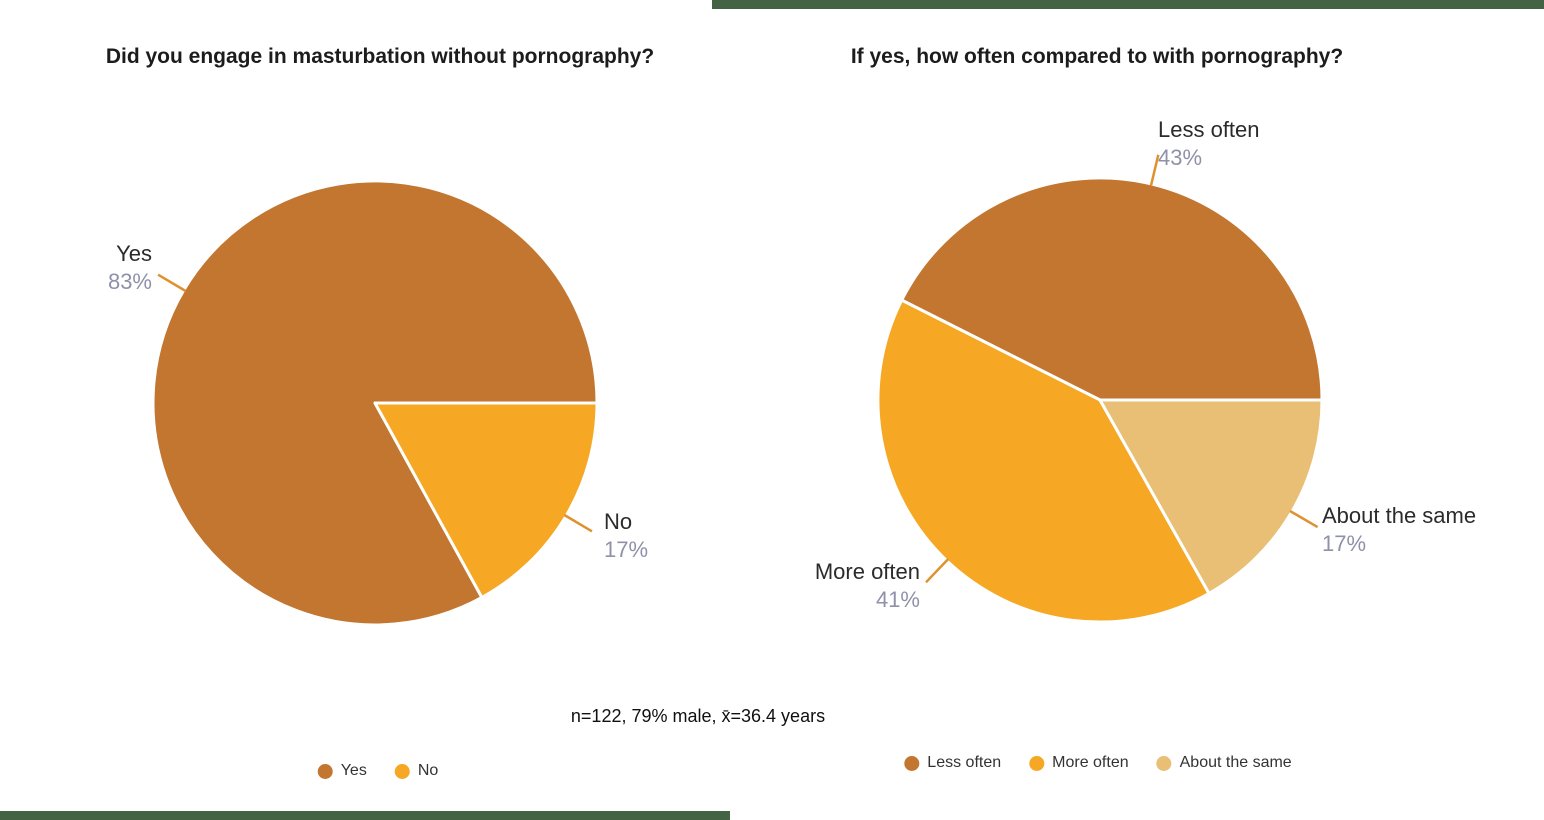 Image resolution: width=1544 pixels, height=820 pixels. Describe the element at coordinates (964, 762) in the screenshot. I see `legend-label: Less often` at that location.